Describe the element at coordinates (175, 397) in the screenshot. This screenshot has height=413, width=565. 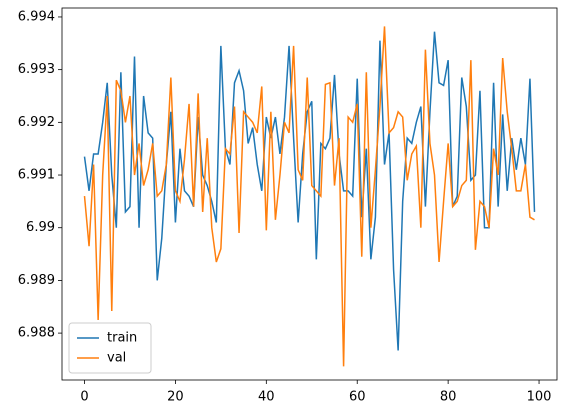
I see `x-tick-label: 20` at that location.